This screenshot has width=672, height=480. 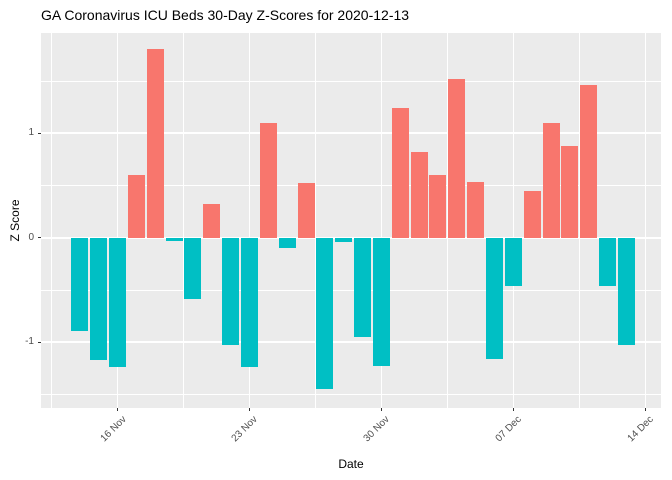 What do you see at coordinates (31, 237) in the screenshot?
I see `y-tick-label: 0` at bounding box center [31, 237].